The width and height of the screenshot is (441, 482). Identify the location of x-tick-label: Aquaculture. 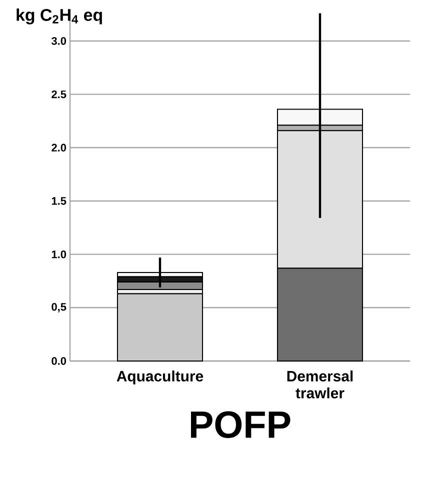
(160, 377).